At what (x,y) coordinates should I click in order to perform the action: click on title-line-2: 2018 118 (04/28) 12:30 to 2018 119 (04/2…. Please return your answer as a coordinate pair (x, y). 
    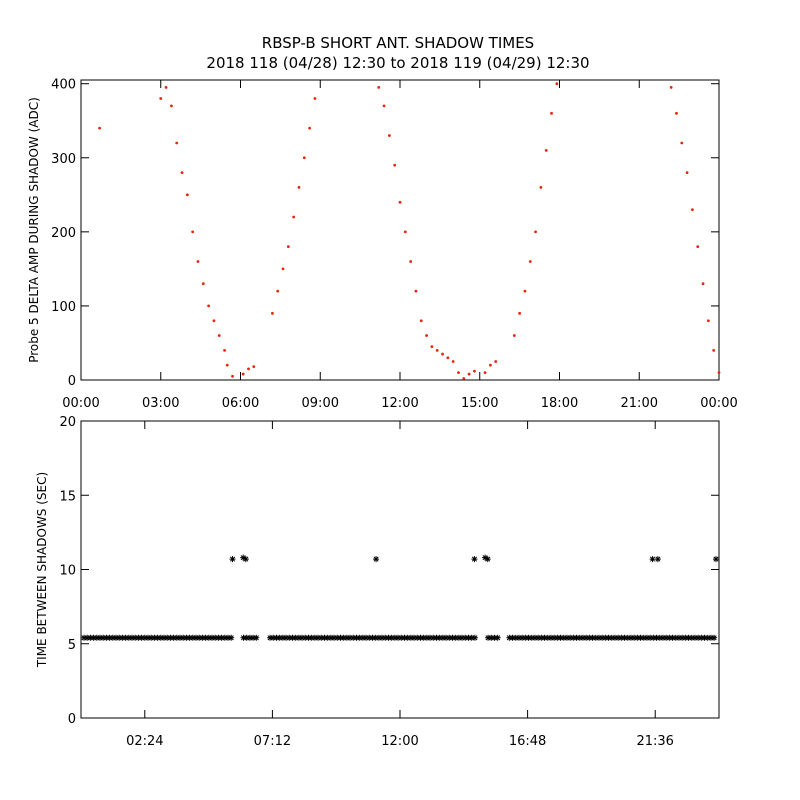
    Looking at the image, I should click on (397, 63).